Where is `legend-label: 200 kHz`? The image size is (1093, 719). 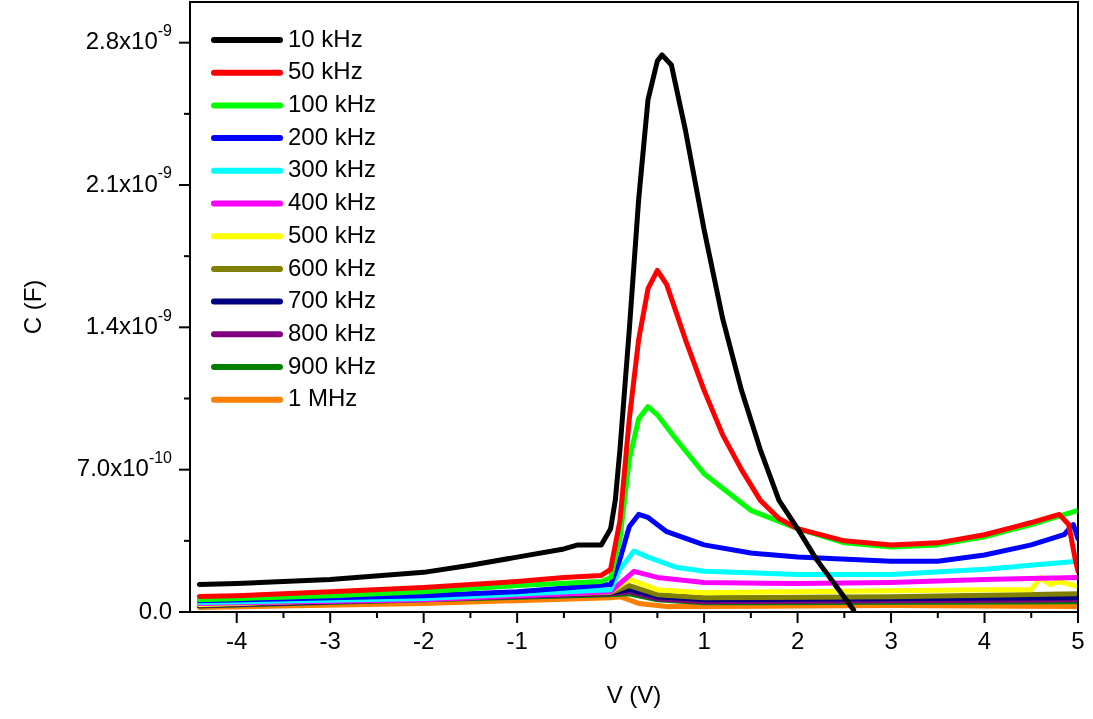 legend-label: 200 kHz is located at coordinates (332, 136).